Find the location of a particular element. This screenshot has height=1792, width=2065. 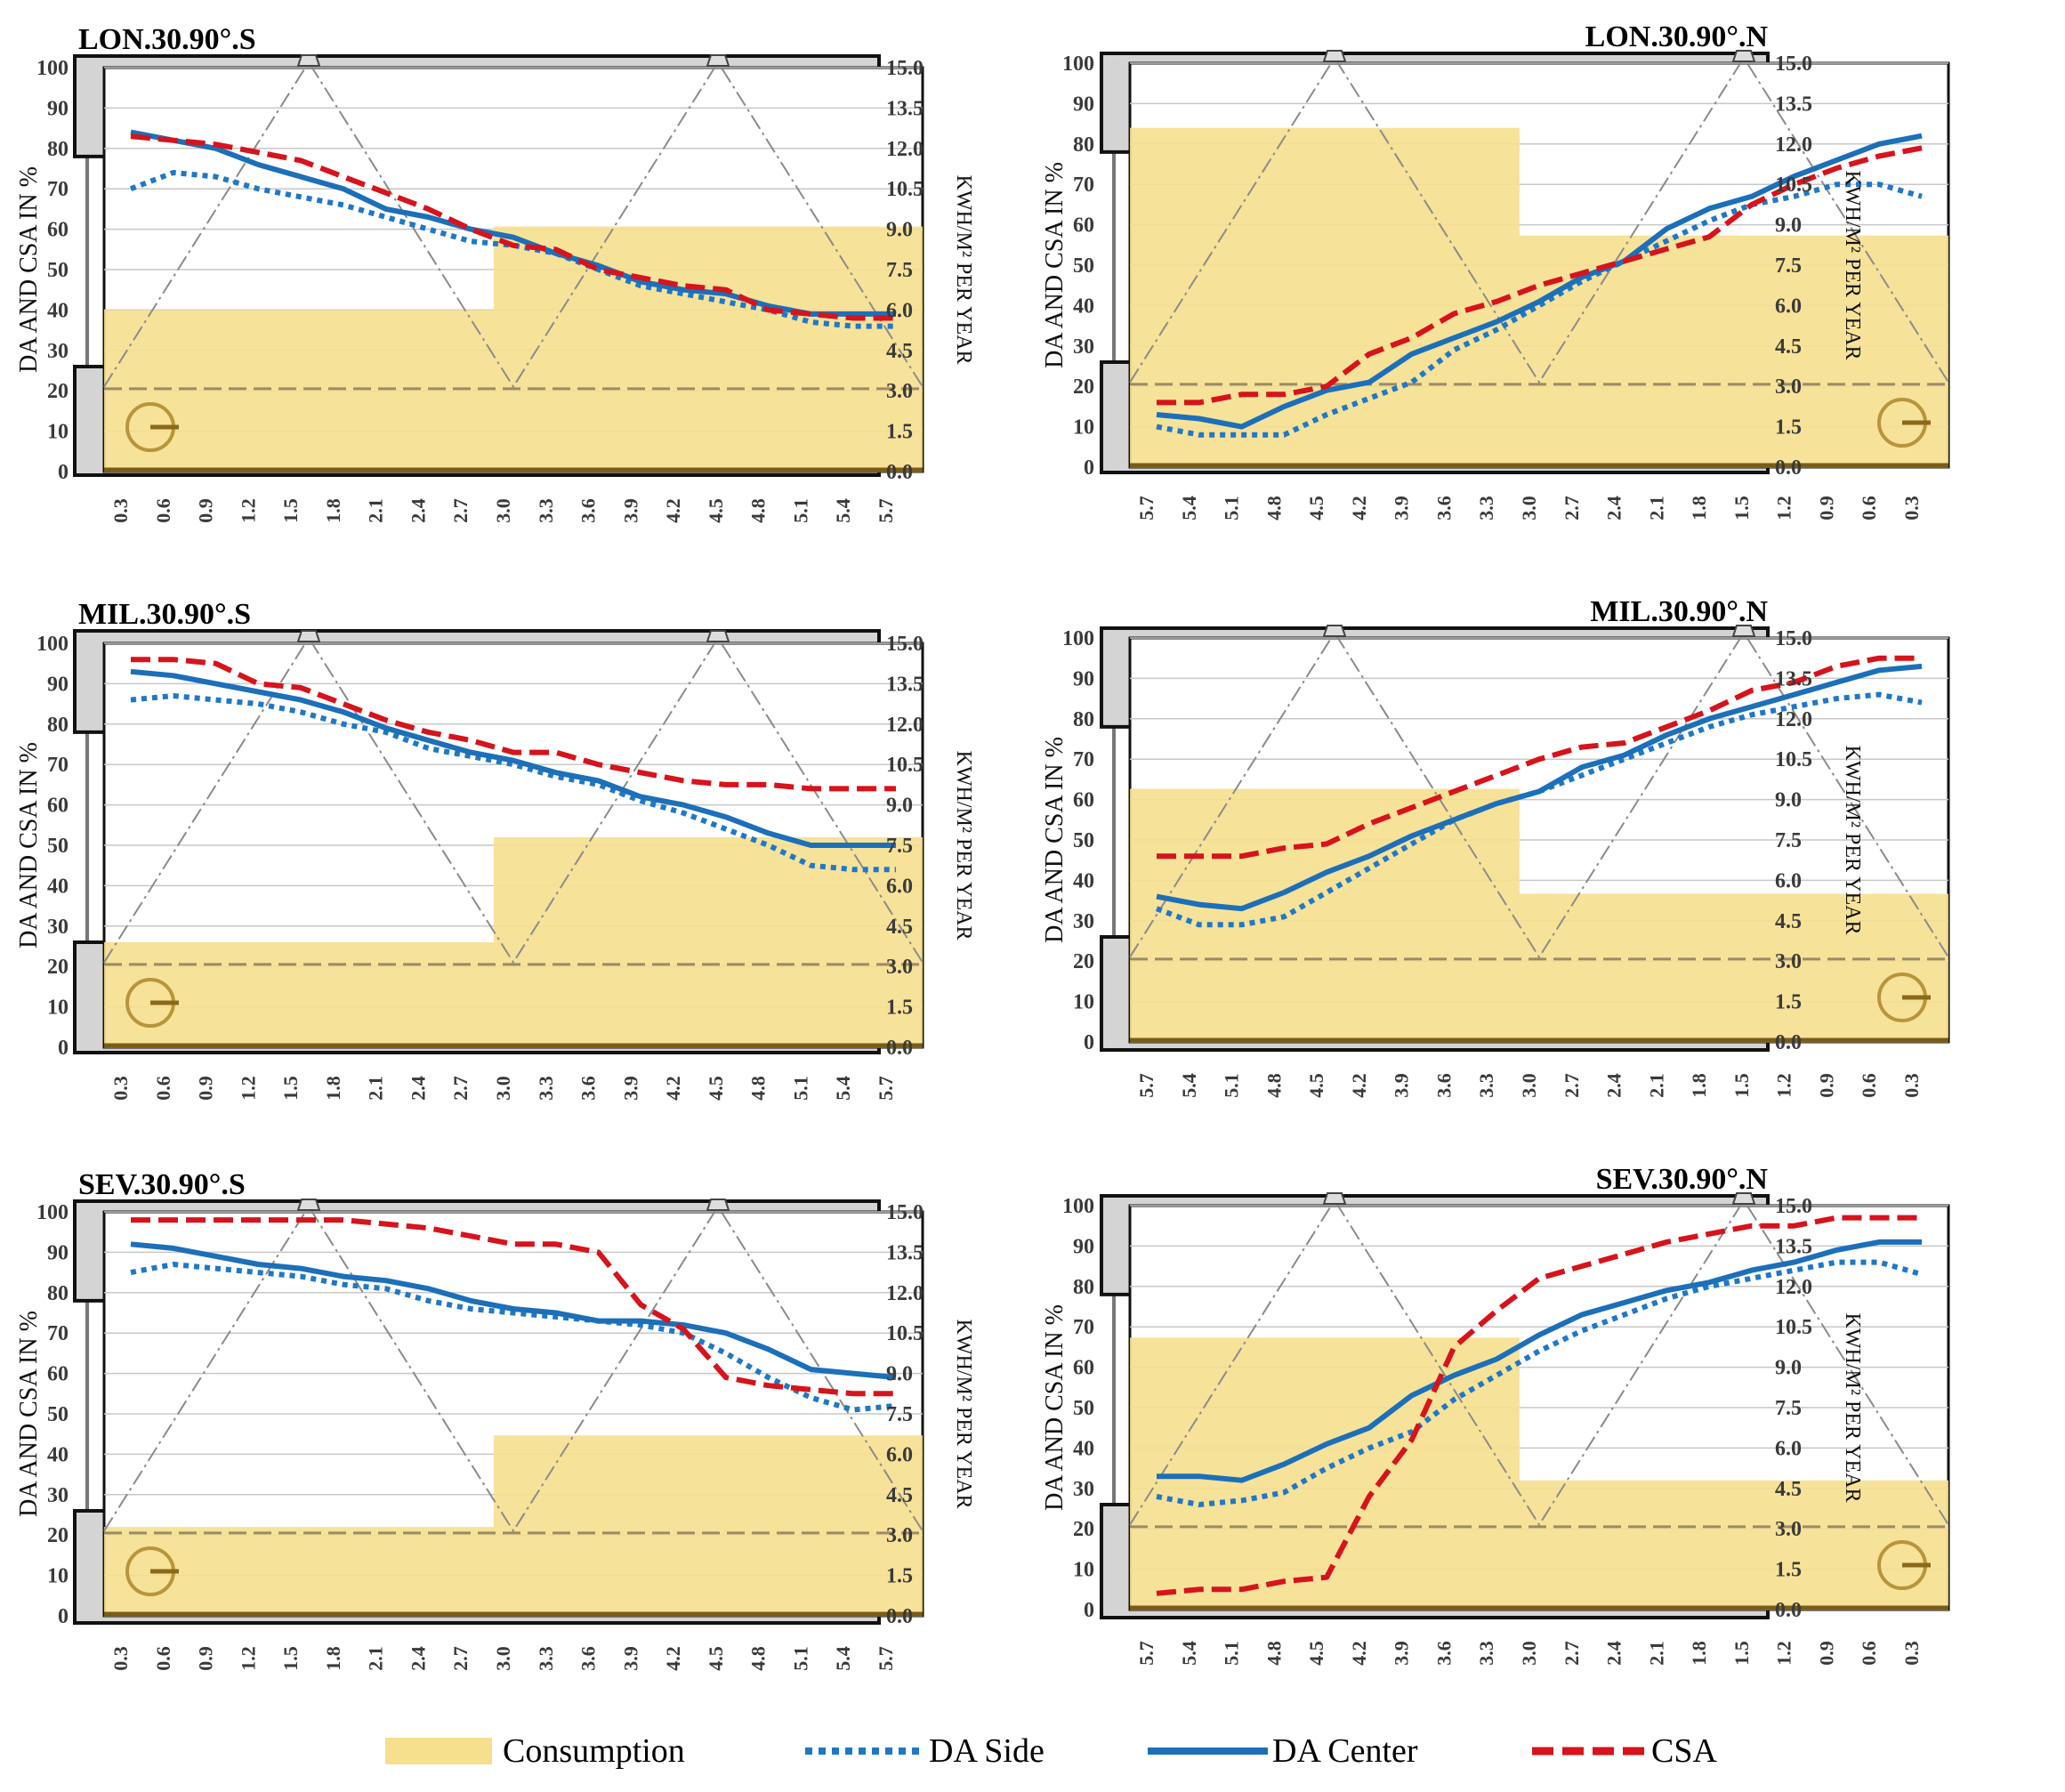

x-tick-label: 1.8 is located at coordinates (1699, 1085).